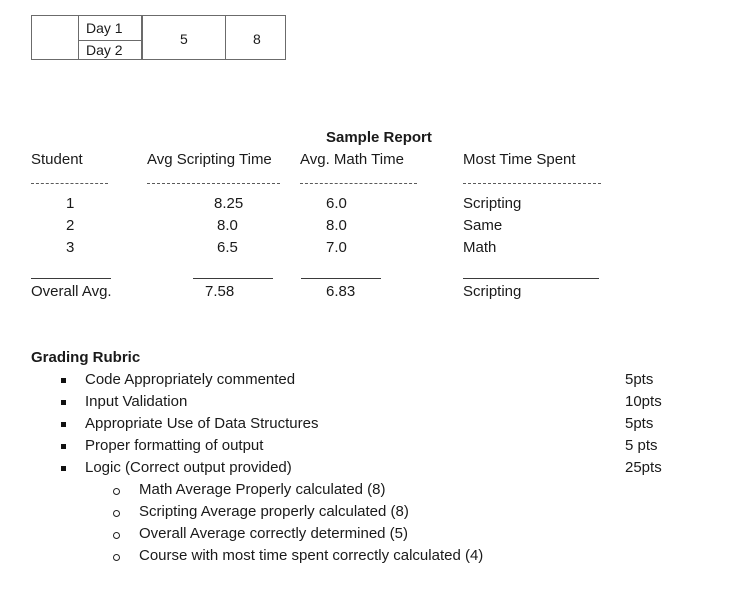  Describe the element at coordinates (336, 247) in the screenshot. I see `math-cell: 7.0` at that location.